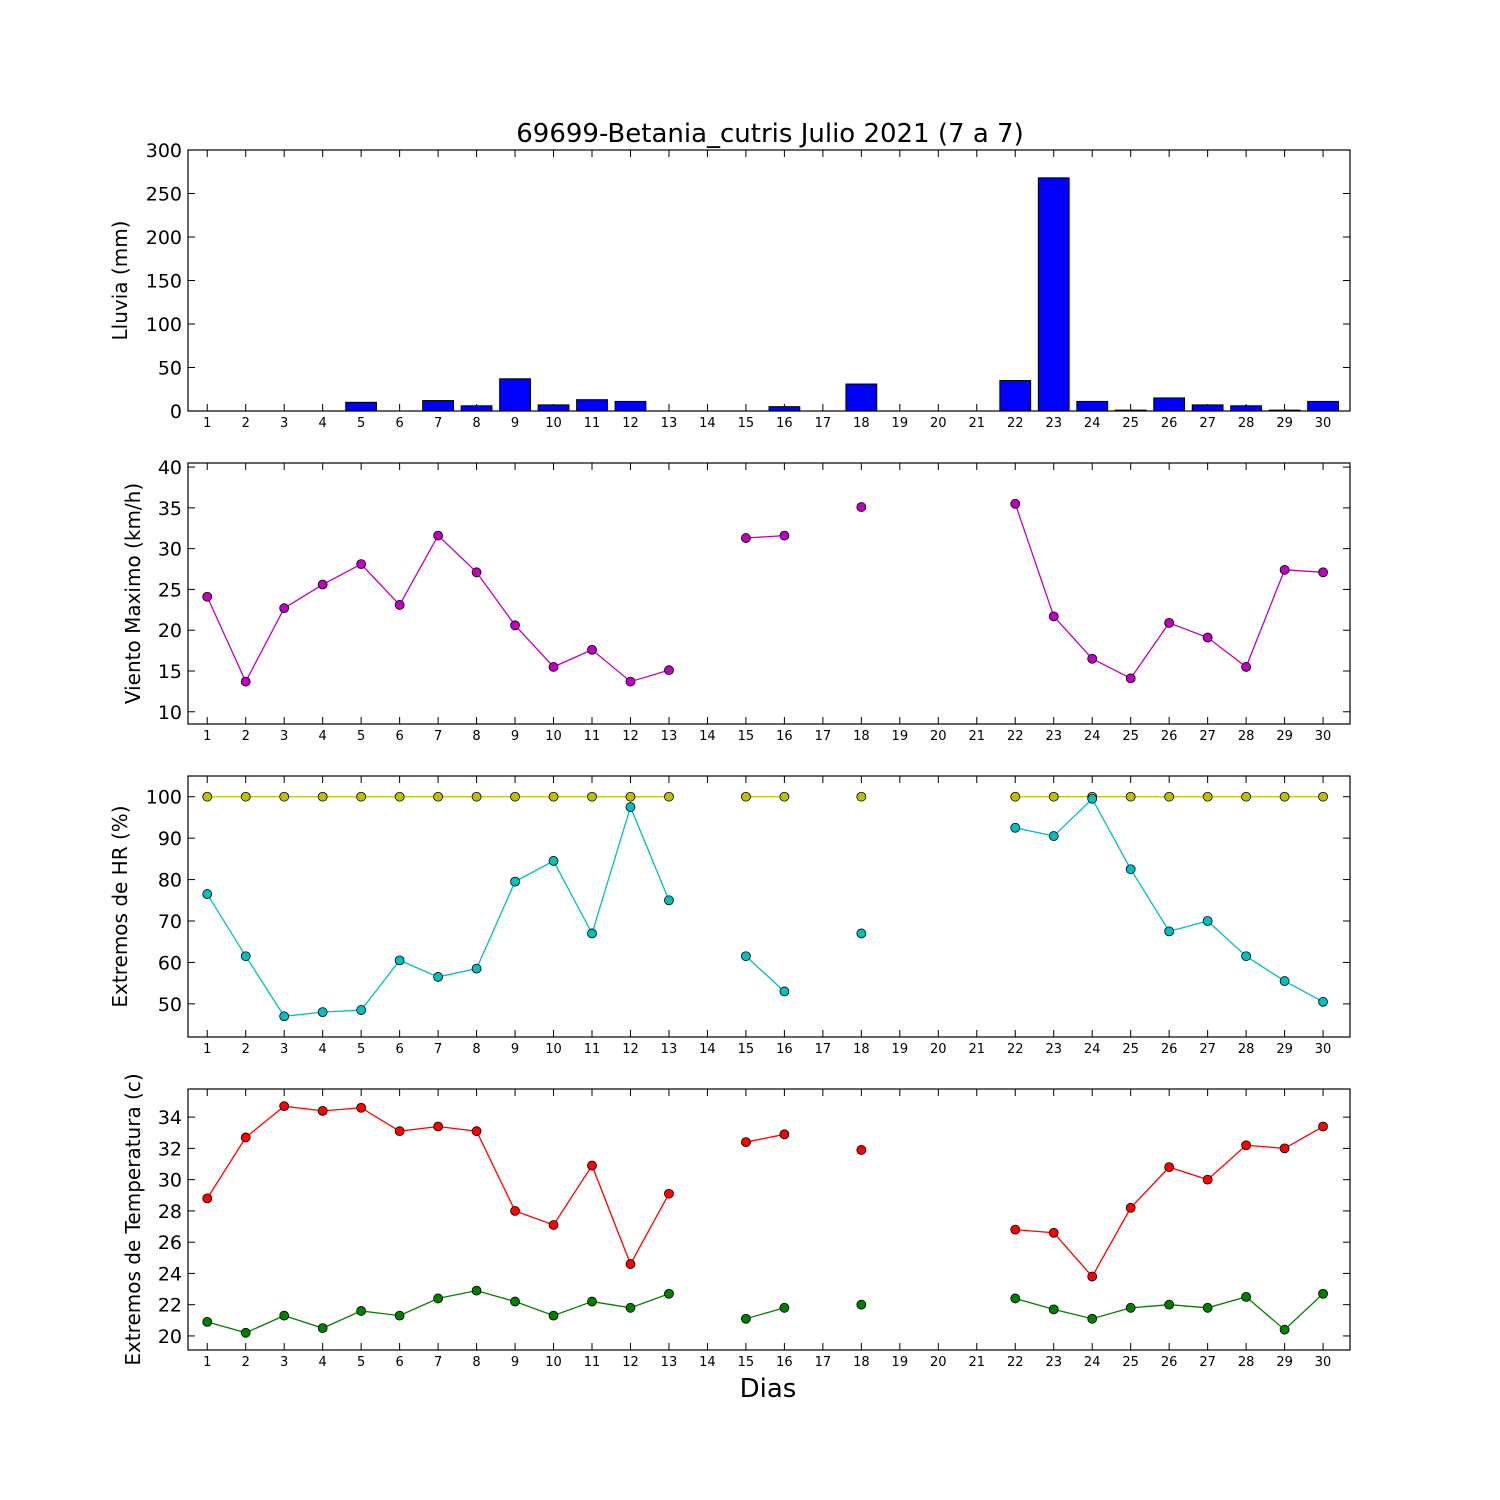 Image resolution: width=1500 pixels, height=1500 pixels. Describe the element at coordinates (1130, 1049) in the screenshot. I see `x-tick-label: 25` at that location.